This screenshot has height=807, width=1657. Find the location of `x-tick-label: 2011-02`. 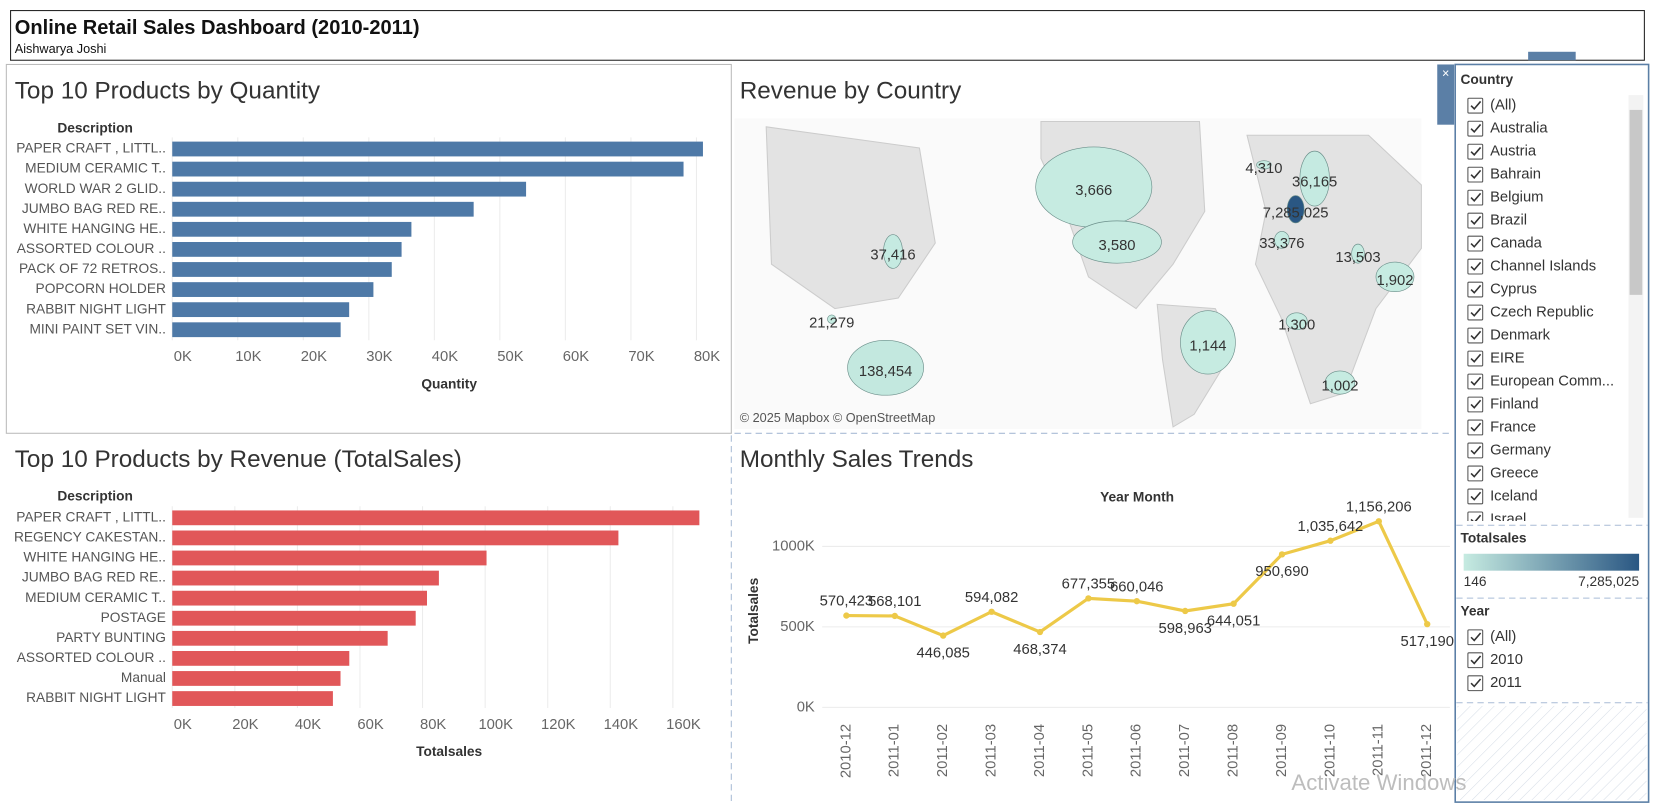

x-tick-label: 2011-02 is located at coordinates (943, 750).